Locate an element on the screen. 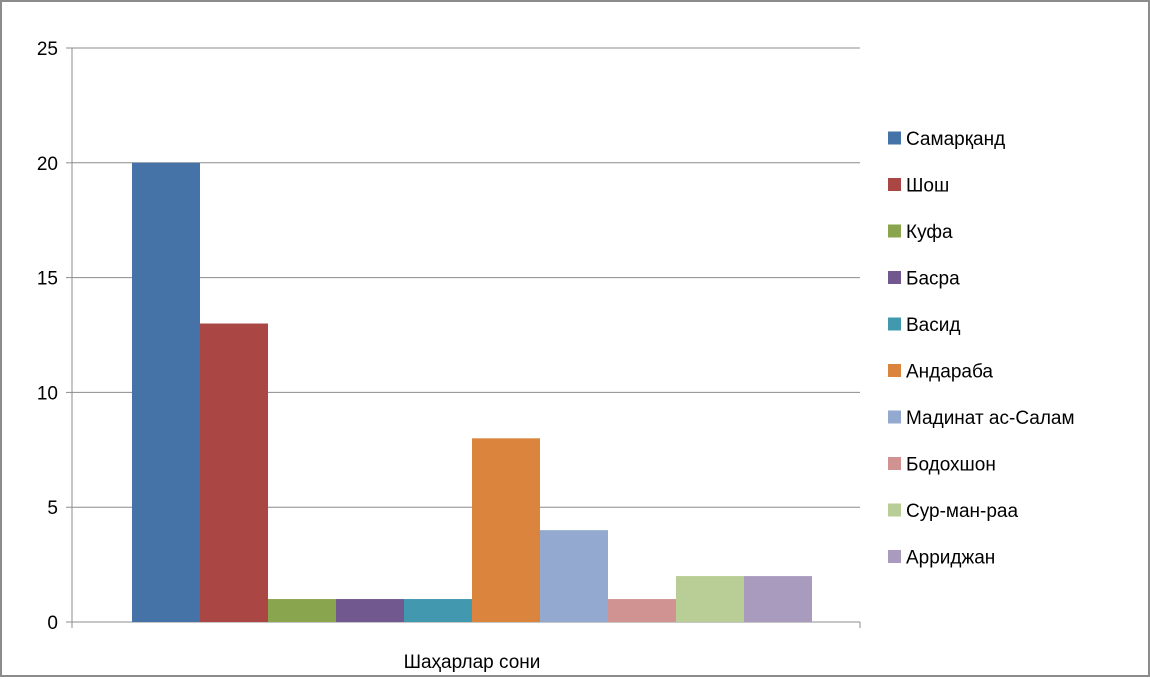 This screenshot has width=1150, height=679. y-tick-label: 5 is located at coordinates (52, 508).